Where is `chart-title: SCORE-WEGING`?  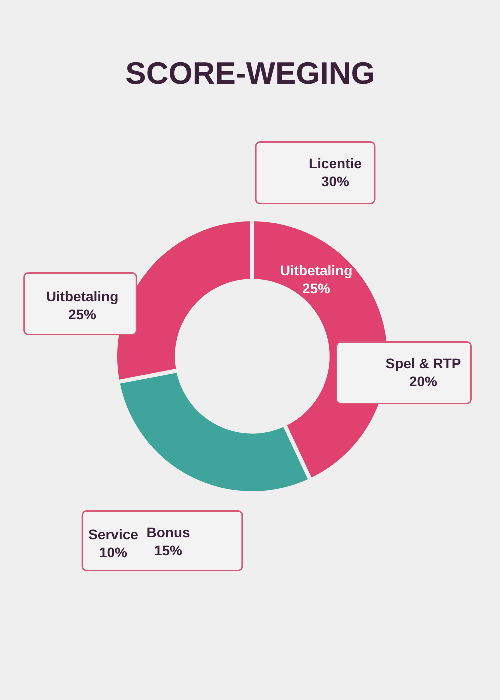
chart-title: SCORE-WEGING is located at coordinates (251, 73).